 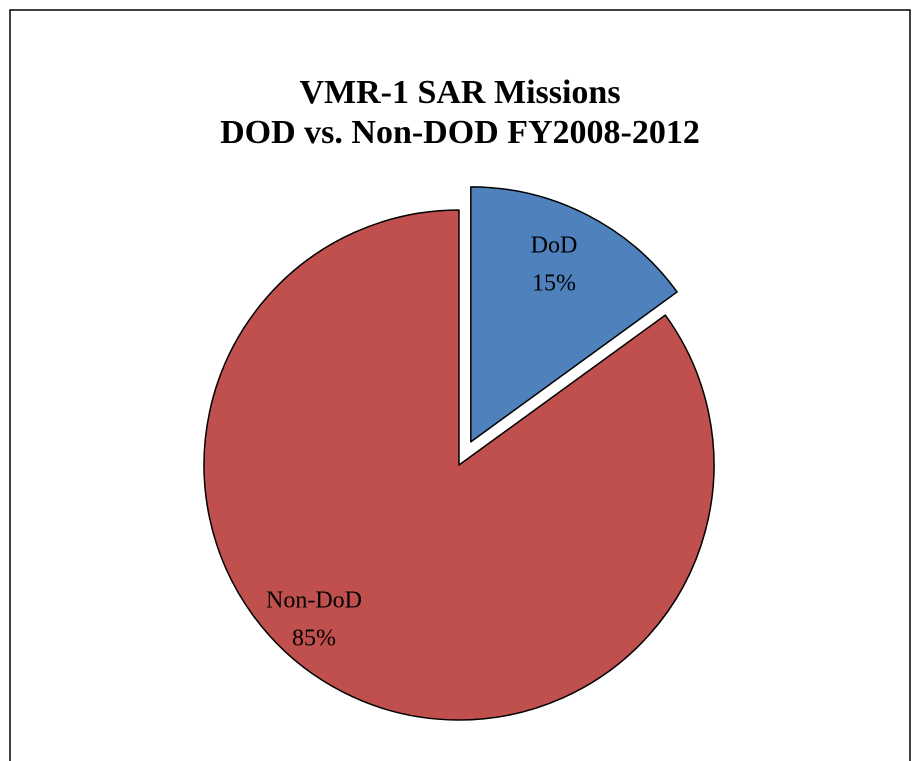 What do you see at coordinates (554, 284) in the screenshot?
I see `slice-value-label: 15%` at bounding box center [554, 284].